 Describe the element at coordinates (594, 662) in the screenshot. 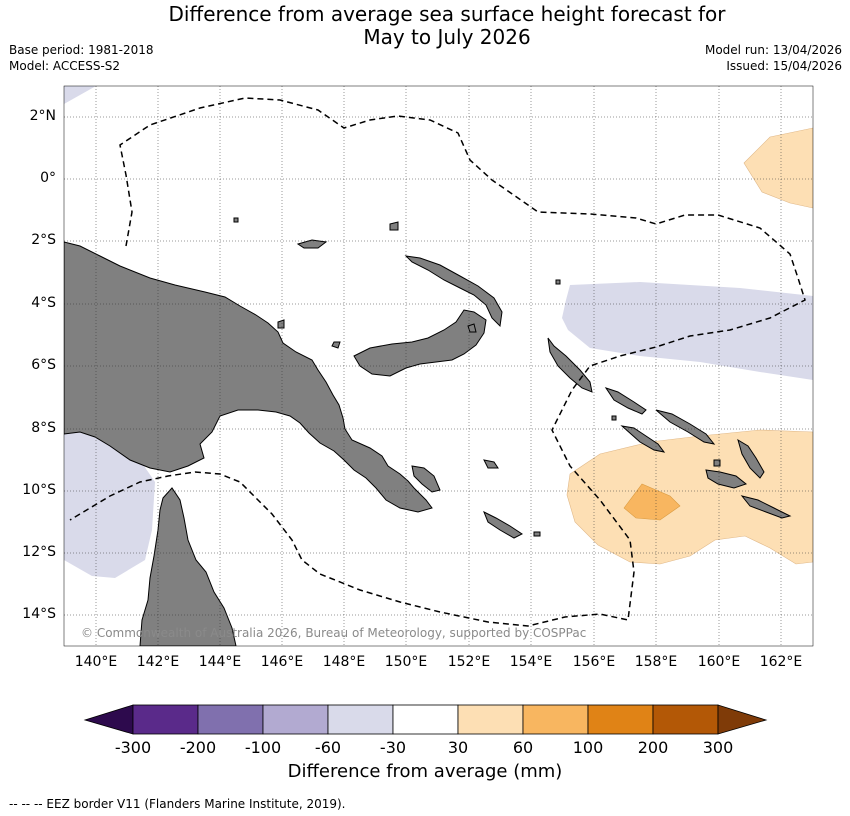

I see `lon-label: 156°E` at that location.